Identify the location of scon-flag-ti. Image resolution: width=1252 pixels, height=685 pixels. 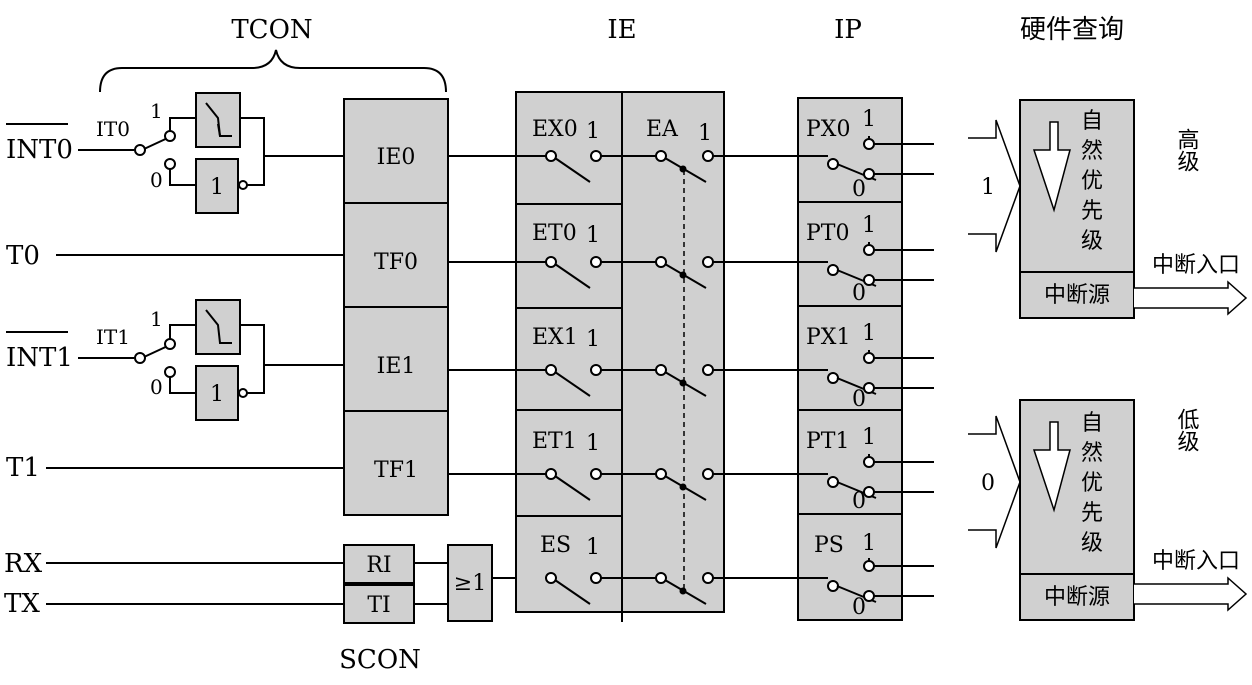
(379, 604).